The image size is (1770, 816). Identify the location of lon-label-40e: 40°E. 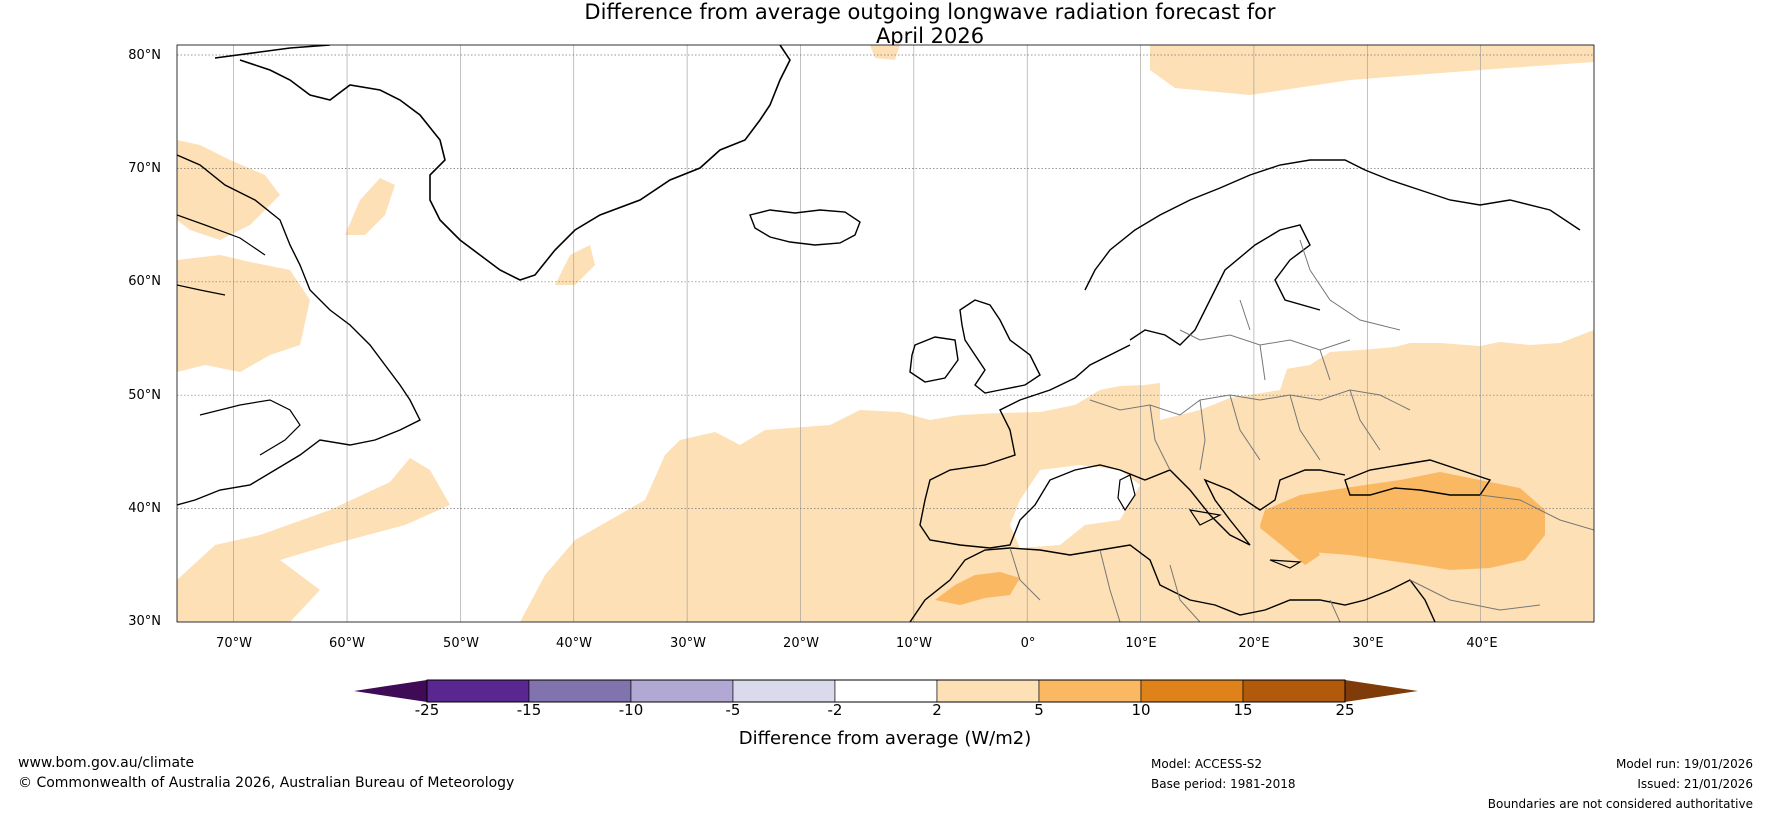
(1482, 643).